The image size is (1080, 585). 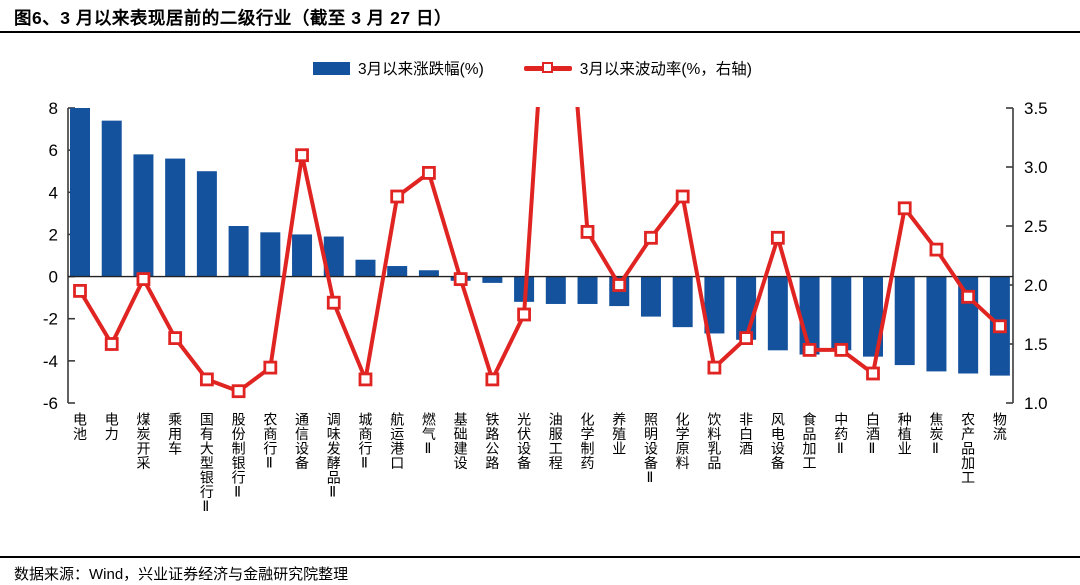 I want to click on svg-text: 0, so click(x=53, y=277).